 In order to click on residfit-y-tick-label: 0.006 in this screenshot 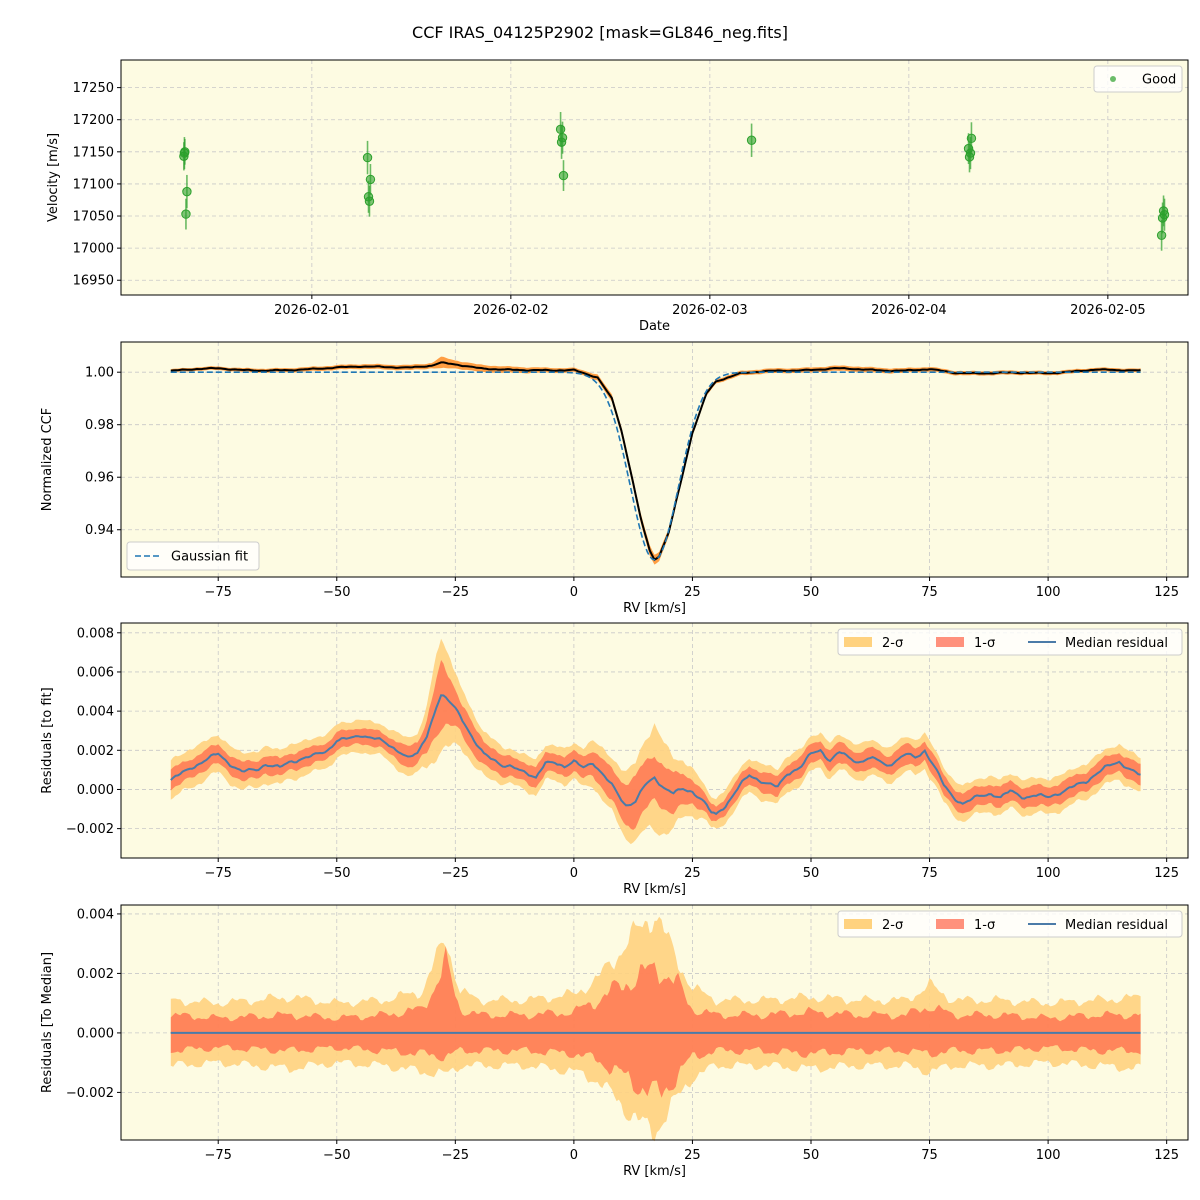, I will do `click(95, 672)`.